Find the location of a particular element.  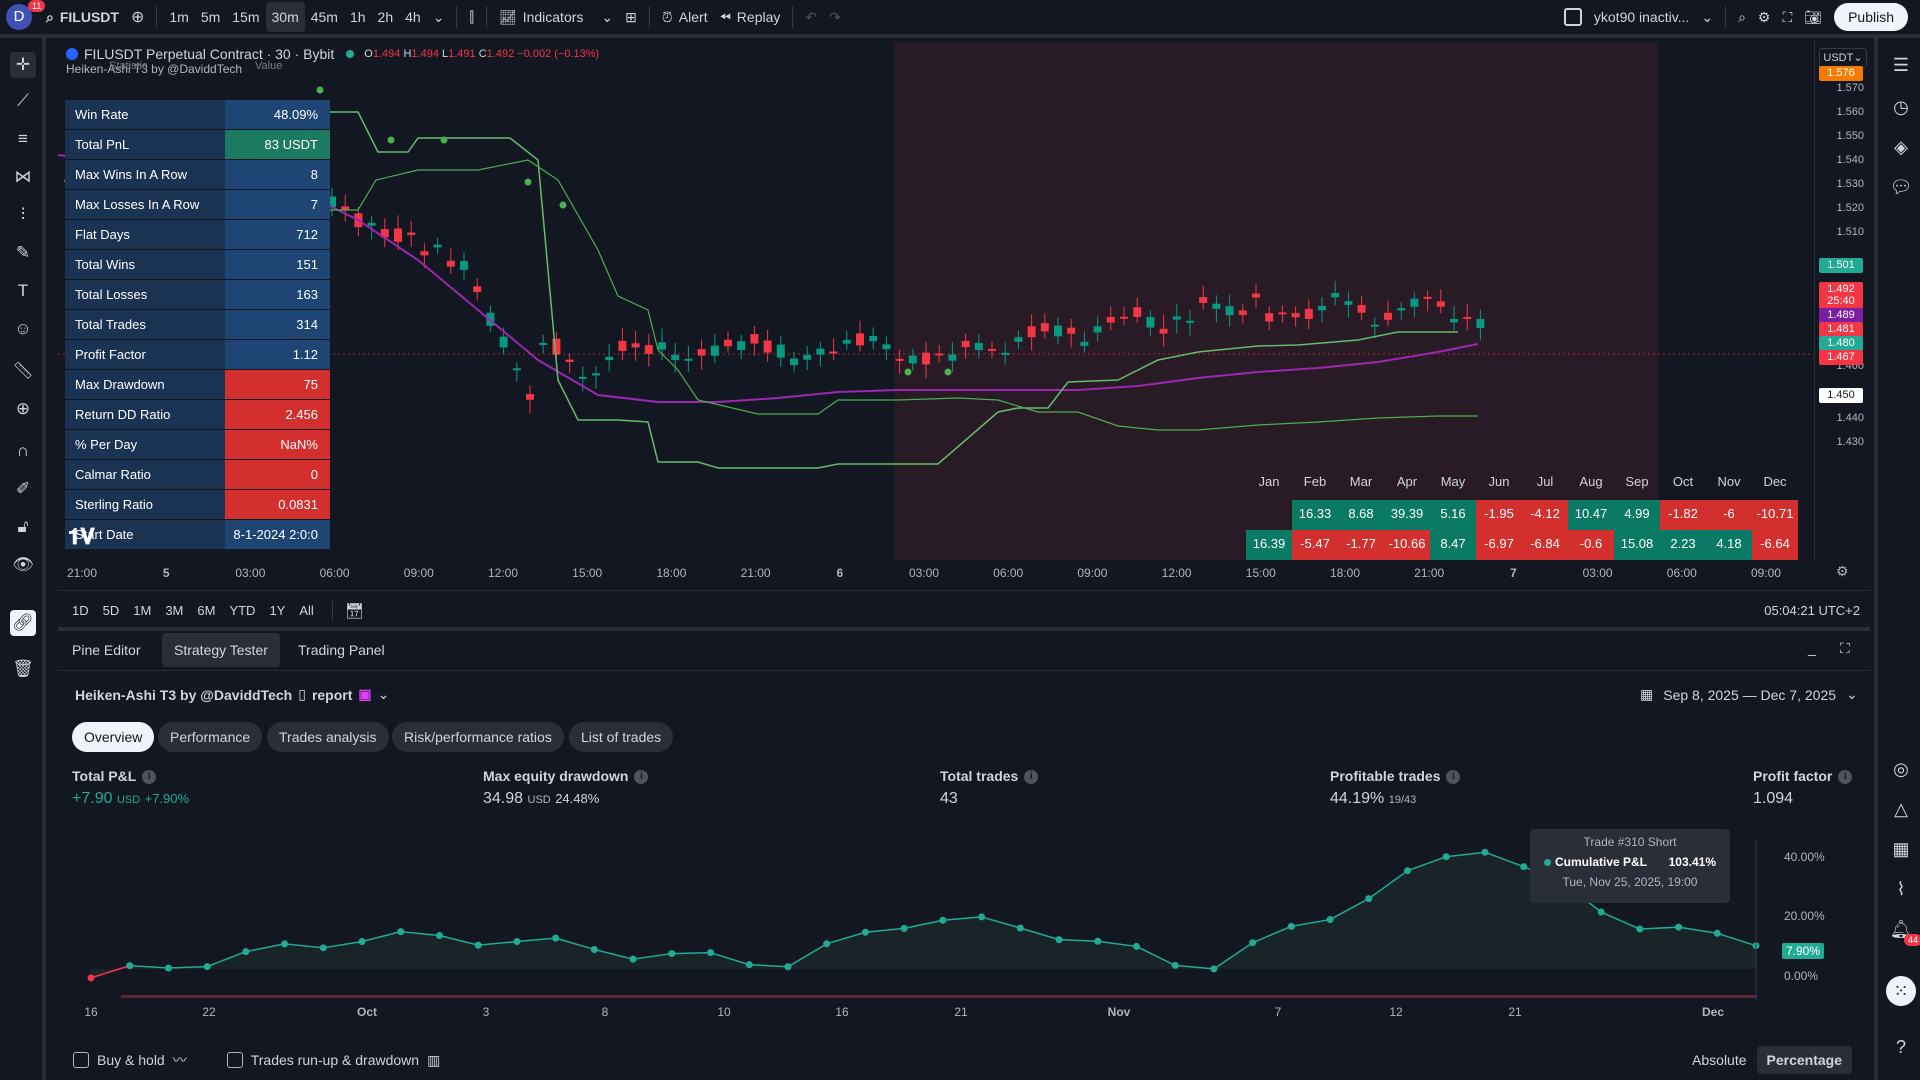

minimize-panel-icon: _ is located at coordinates (1812, 648).